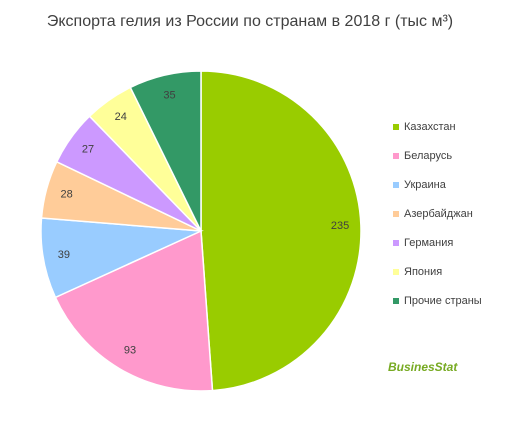 This screenshot has height=430, width=515. Describe the element at coordinates (425, 185) in the screenshot. I see `legend-label: Украина` at that location.